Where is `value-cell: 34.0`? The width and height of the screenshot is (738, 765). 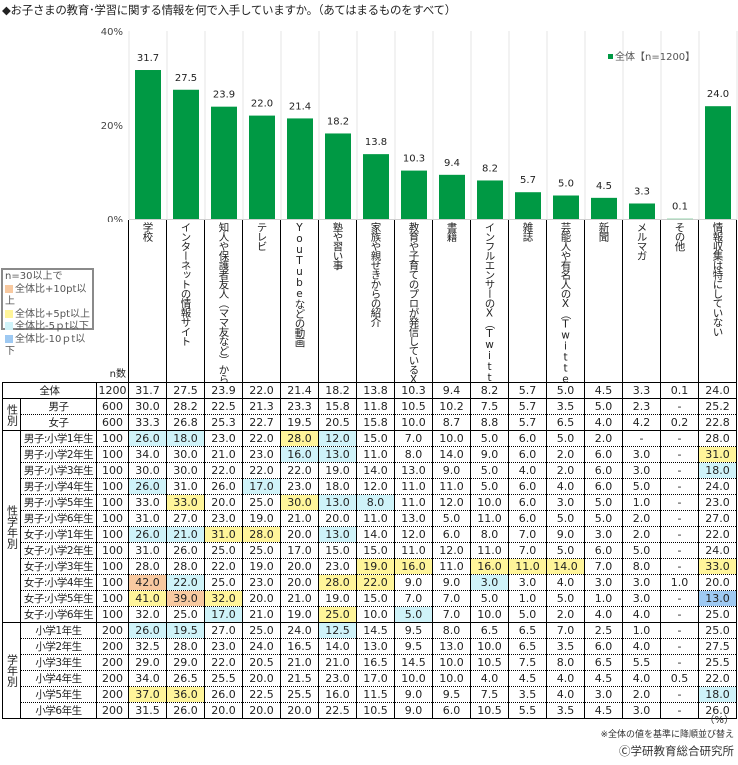
value-cell: 34.0 is located at coordinates (147, 678).